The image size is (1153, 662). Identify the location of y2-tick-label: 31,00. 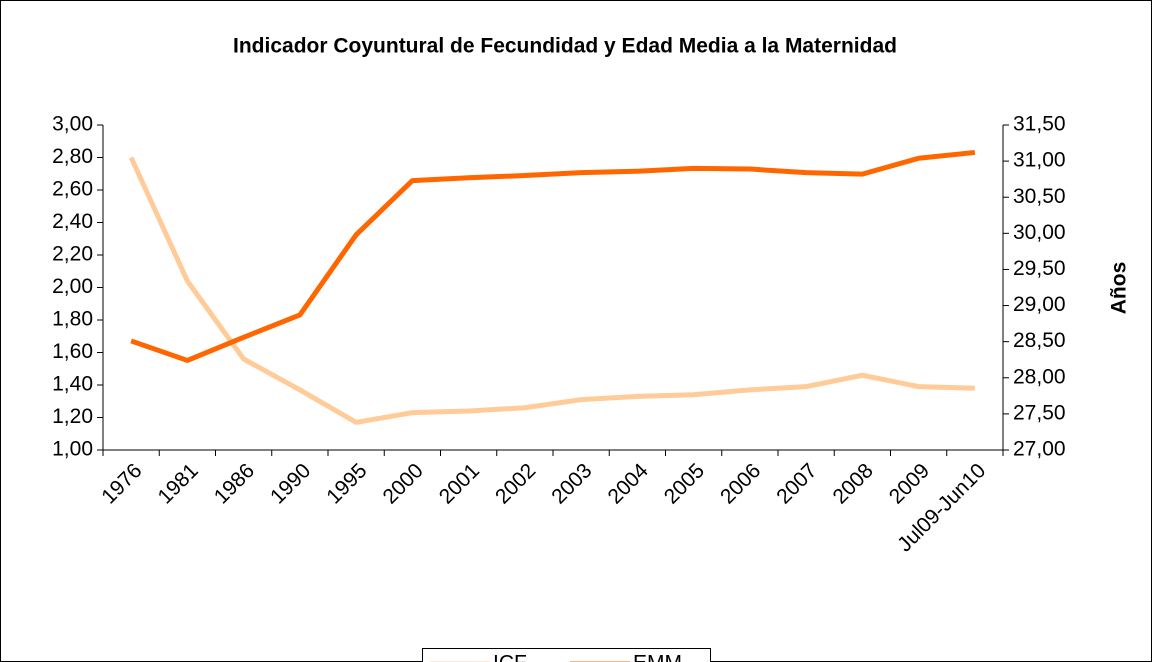
(1039, 160).